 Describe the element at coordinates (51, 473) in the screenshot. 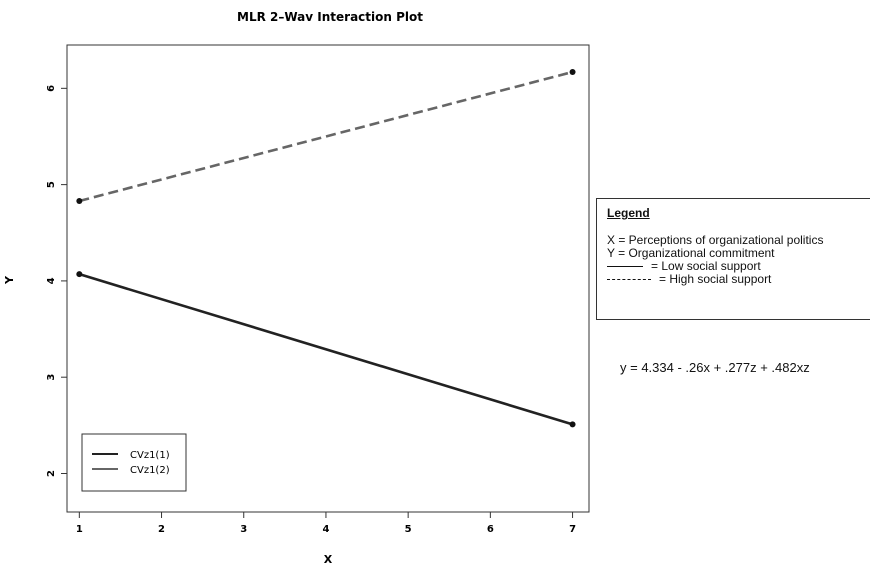

I see `y-tick-label: 2` at that location.